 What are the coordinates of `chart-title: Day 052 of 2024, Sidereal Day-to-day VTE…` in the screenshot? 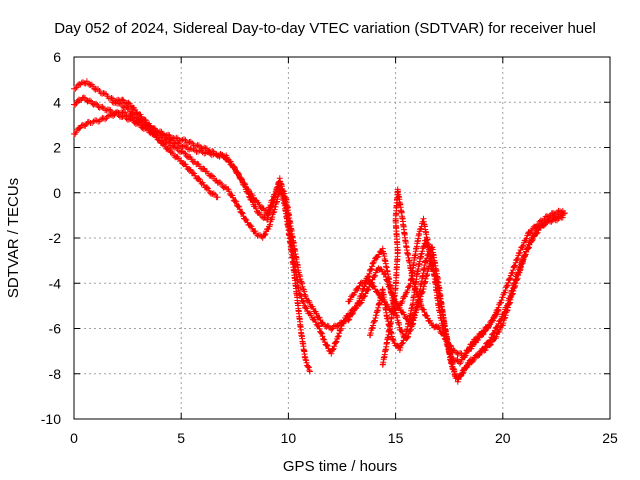 It's located at (325, 28).